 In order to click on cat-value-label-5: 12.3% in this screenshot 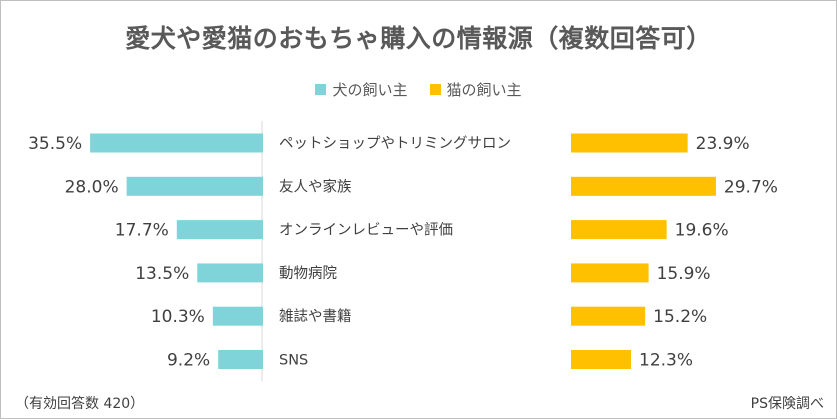, I will do `click(666, 361)`.